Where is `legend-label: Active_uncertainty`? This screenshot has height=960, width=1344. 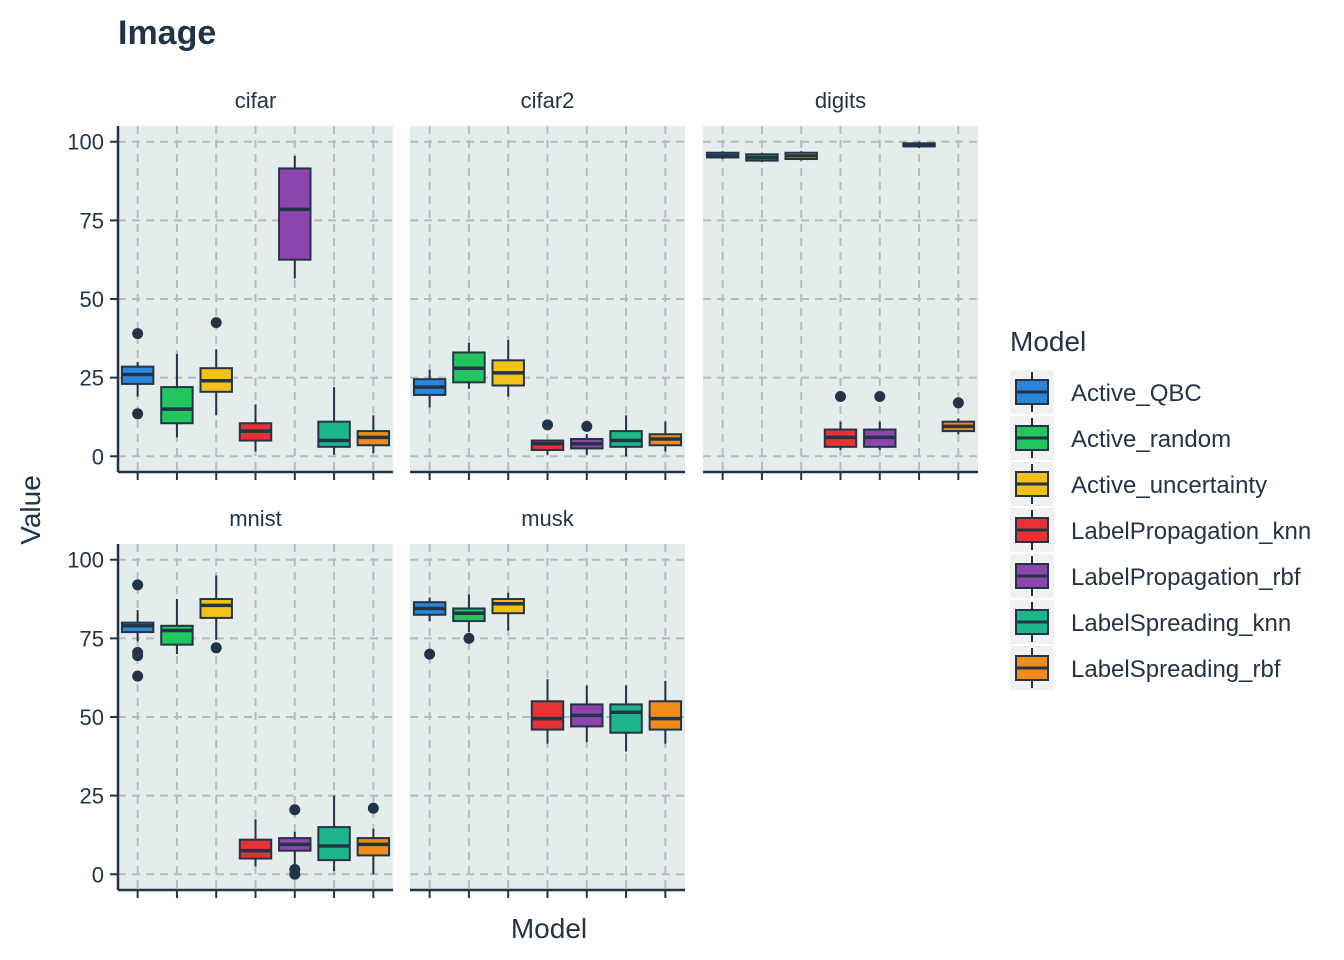 legend-label: Active_uncertainty is located at coordinates (1169, 485).